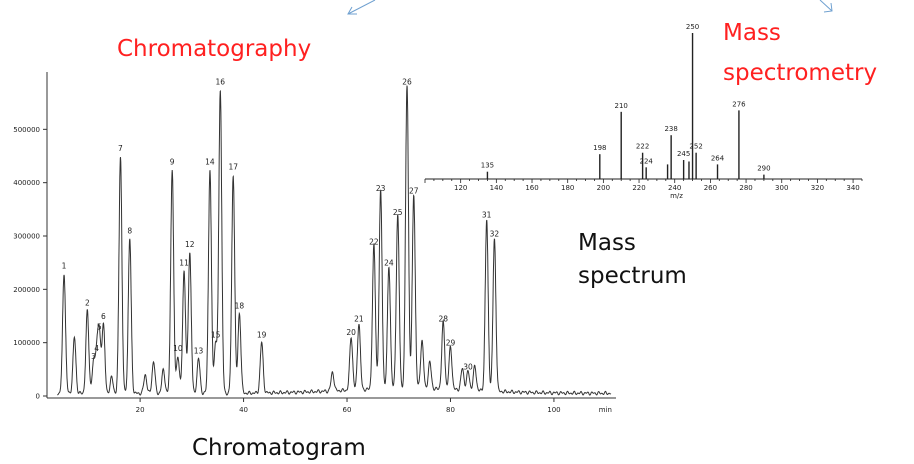 Image resolution: width=914 pixels, height=464 pixels. What do you see at coordinates (221, 81) in the screenshot?
I see `chromatogram-peak-label-16: 16` at bounding box center [221, 81].